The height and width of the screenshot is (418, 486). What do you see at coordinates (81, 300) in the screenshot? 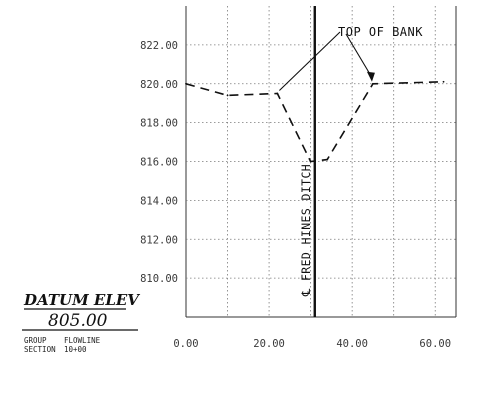
I see `datum-title: DATUM ELEV` at bounding box center [81, 300].